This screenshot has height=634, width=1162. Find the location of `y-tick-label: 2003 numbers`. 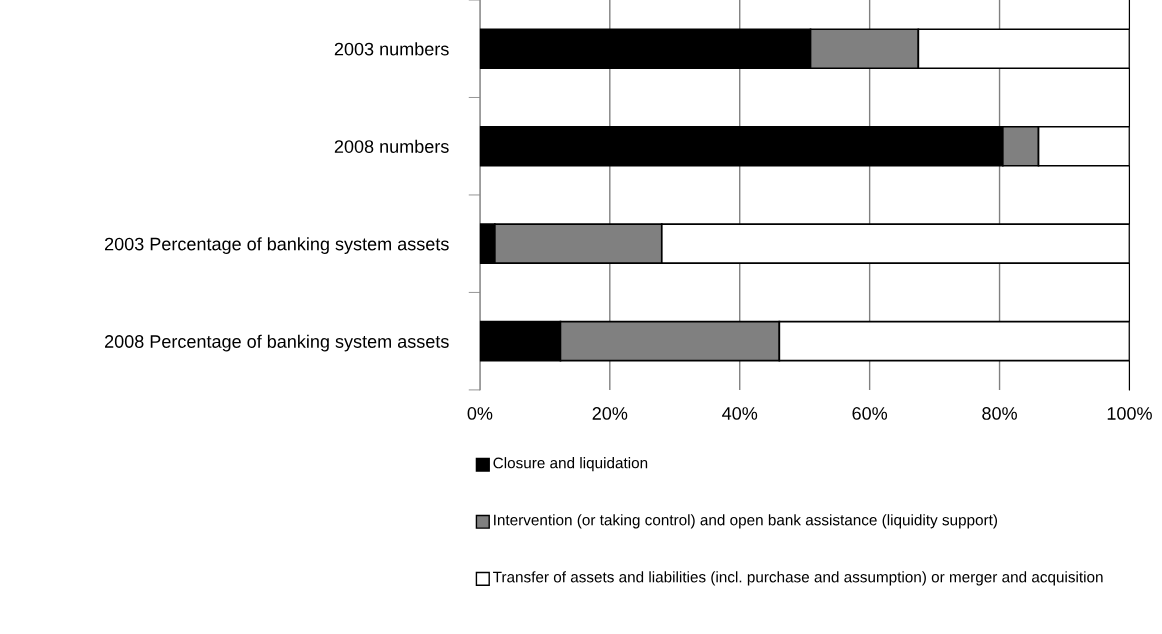

y-tick-label: 2003 numbers is located at coordinates (391, 49).